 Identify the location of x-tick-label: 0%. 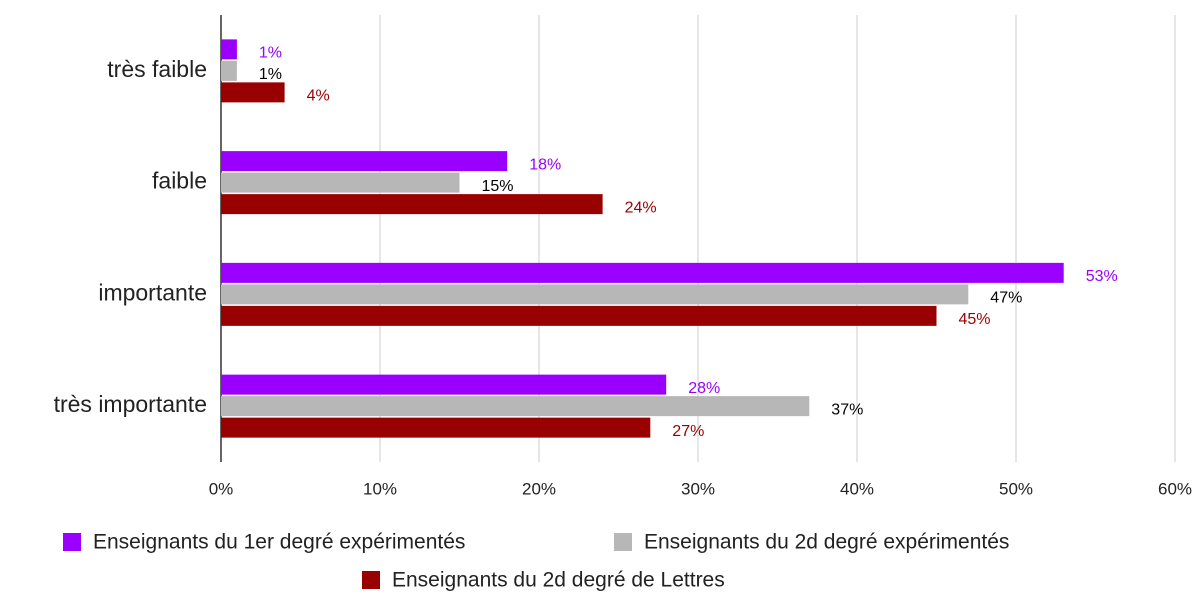
(221, 488).